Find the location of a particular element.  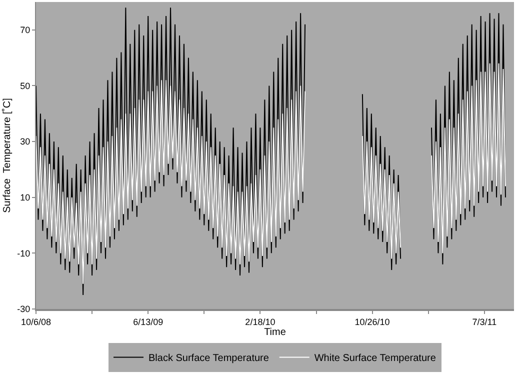

x-tick-label: 7/3/11 is located at coordinates (484, 321).